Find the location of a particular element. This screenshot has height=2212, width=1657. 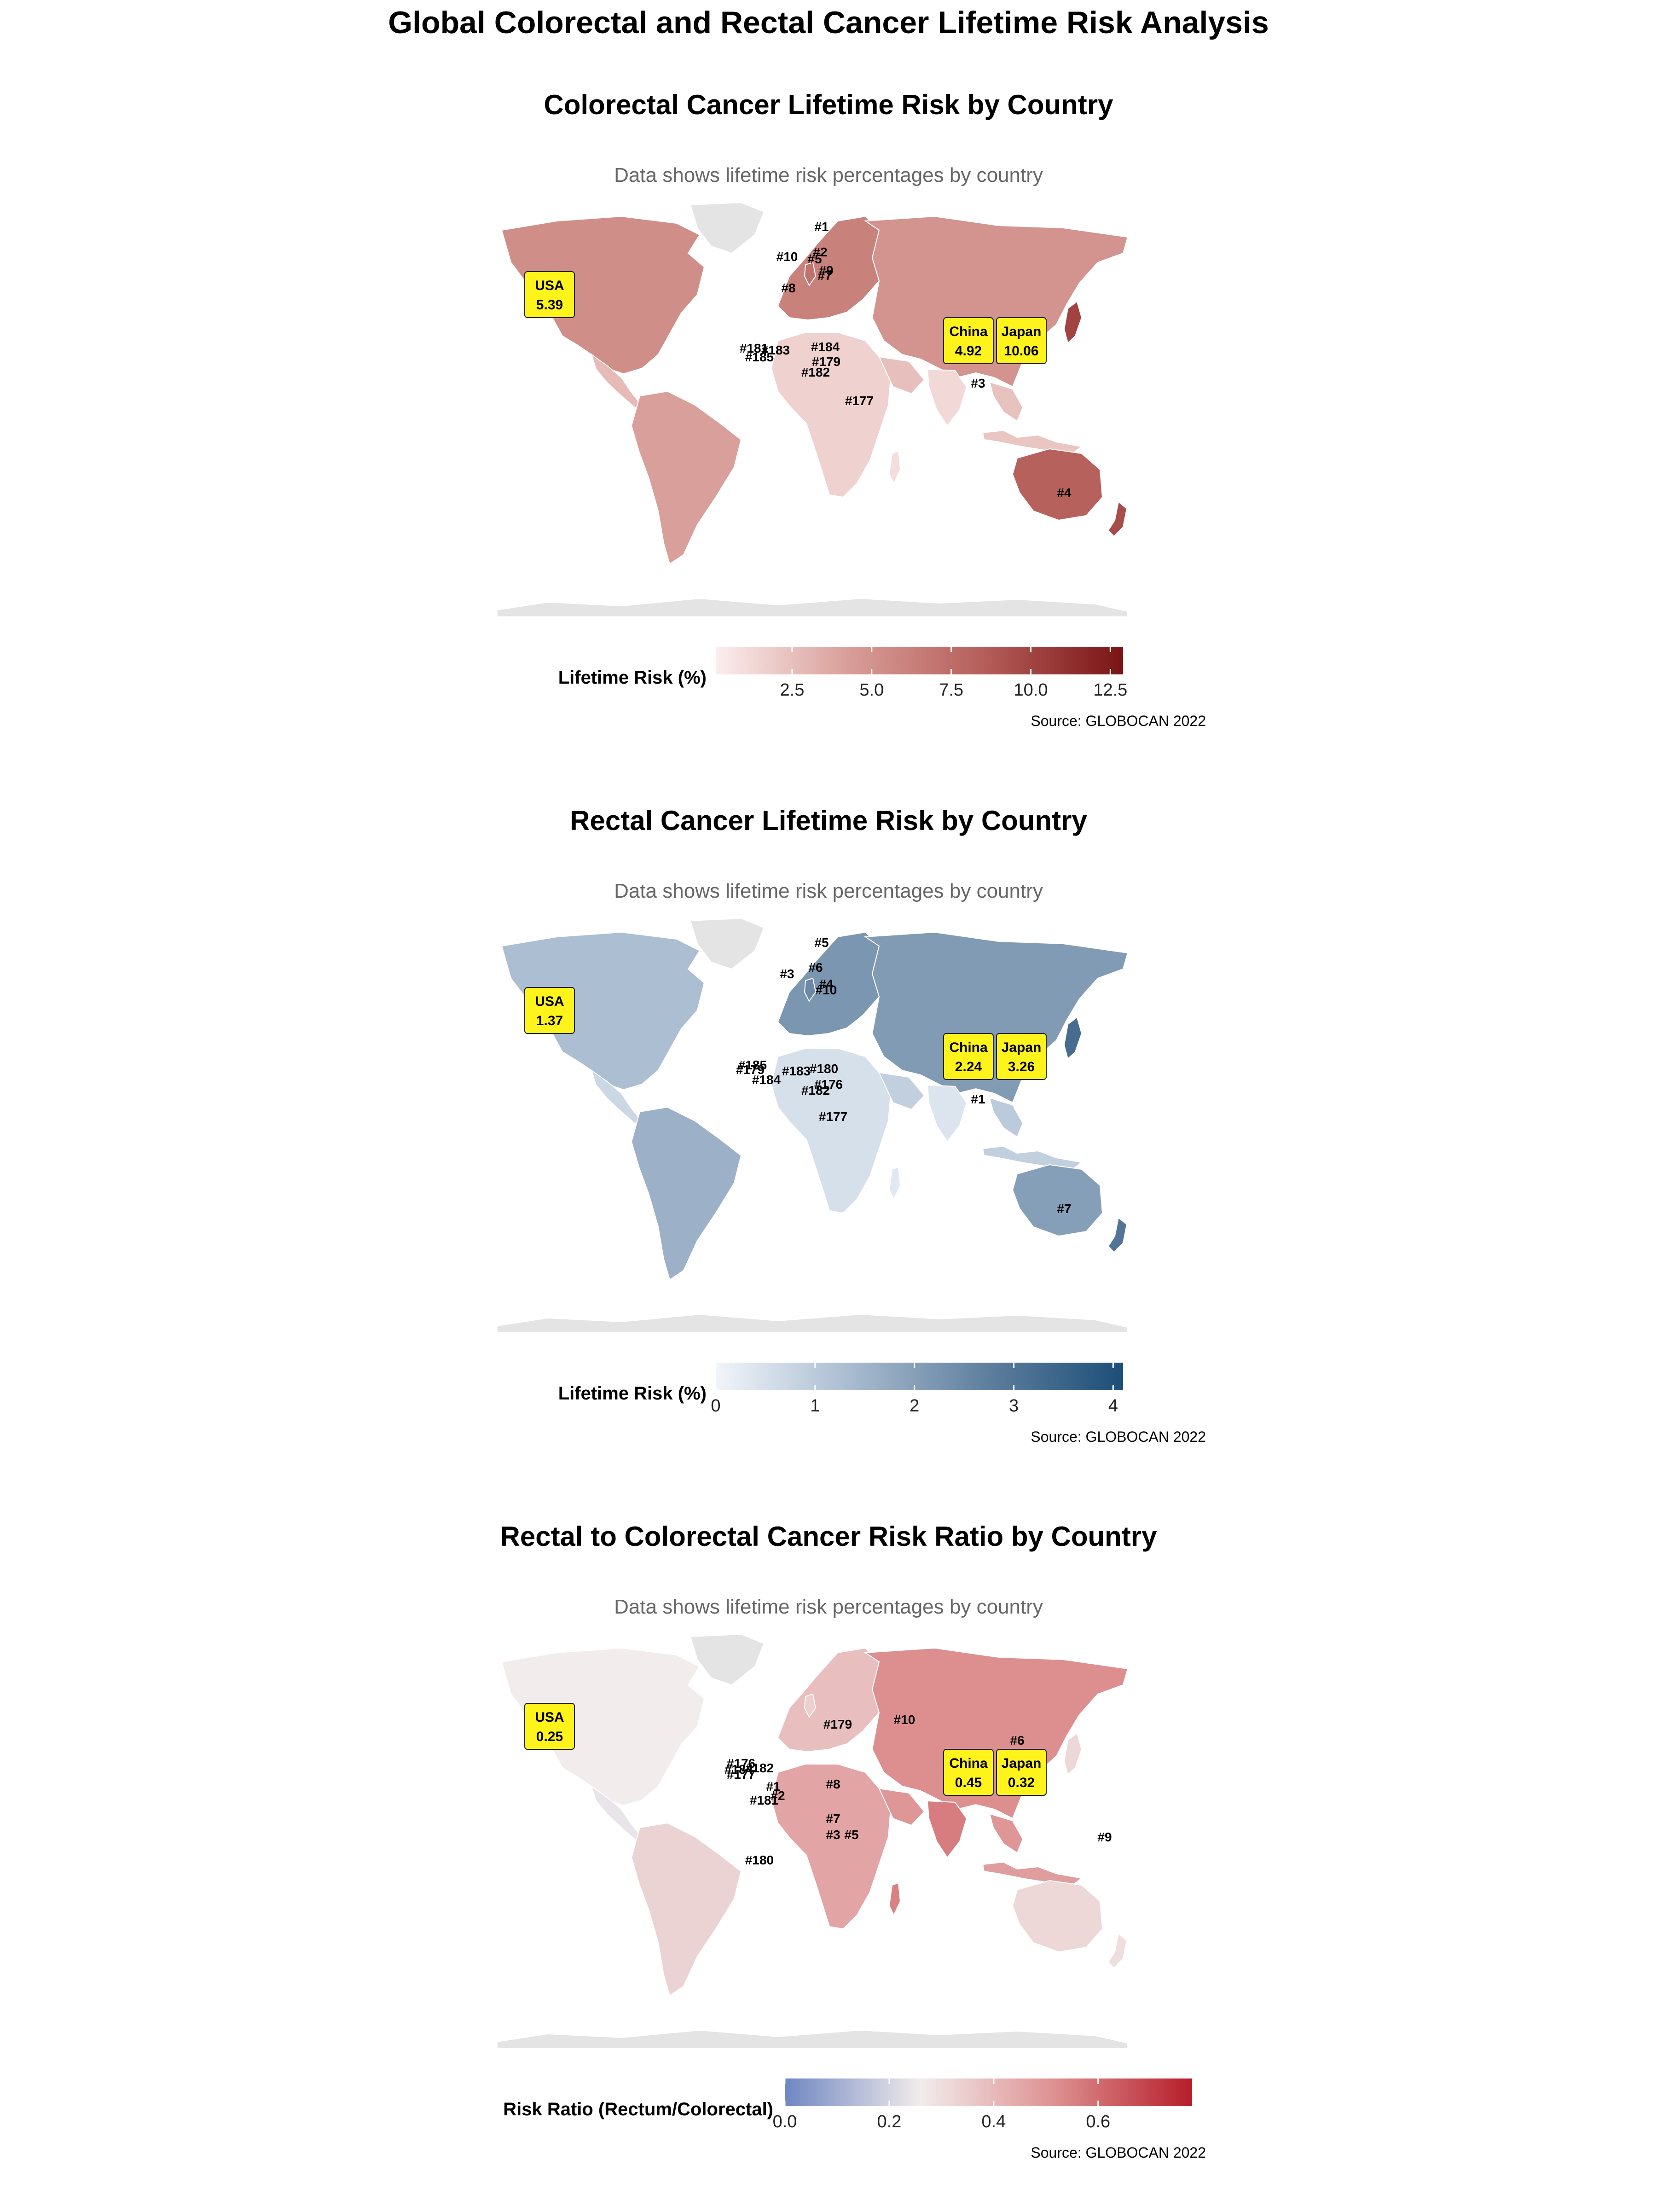

region-indonesia is located at coordinates (1032, 1158).